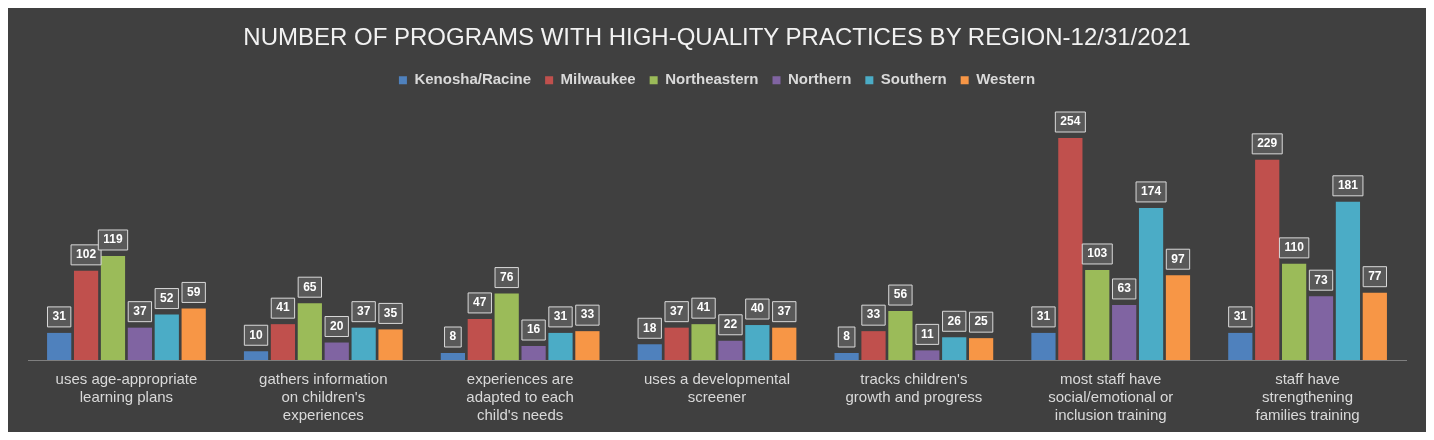 The width and height of the screenshot is (1434, 440). Describe the element at coordinates (913, 79) in the screenshot. I see `legend-label: Southern` at that location.